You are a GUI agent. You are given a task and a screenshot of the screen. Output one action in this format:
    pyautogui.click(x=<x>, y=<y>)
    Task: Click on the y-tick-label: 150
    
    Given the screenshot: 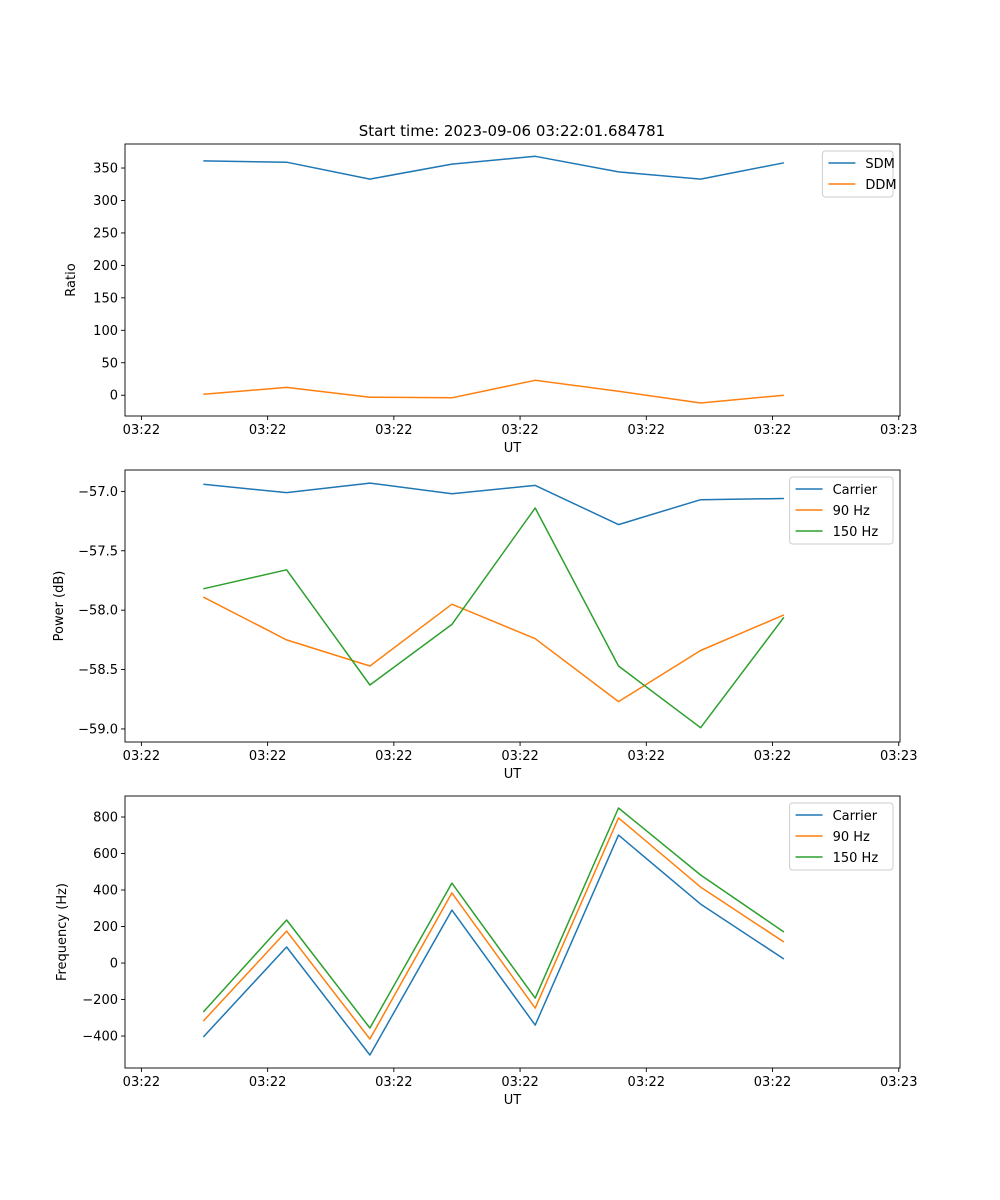 What is the action you would take?
    pyautogui.click(x=105, y=298)
    